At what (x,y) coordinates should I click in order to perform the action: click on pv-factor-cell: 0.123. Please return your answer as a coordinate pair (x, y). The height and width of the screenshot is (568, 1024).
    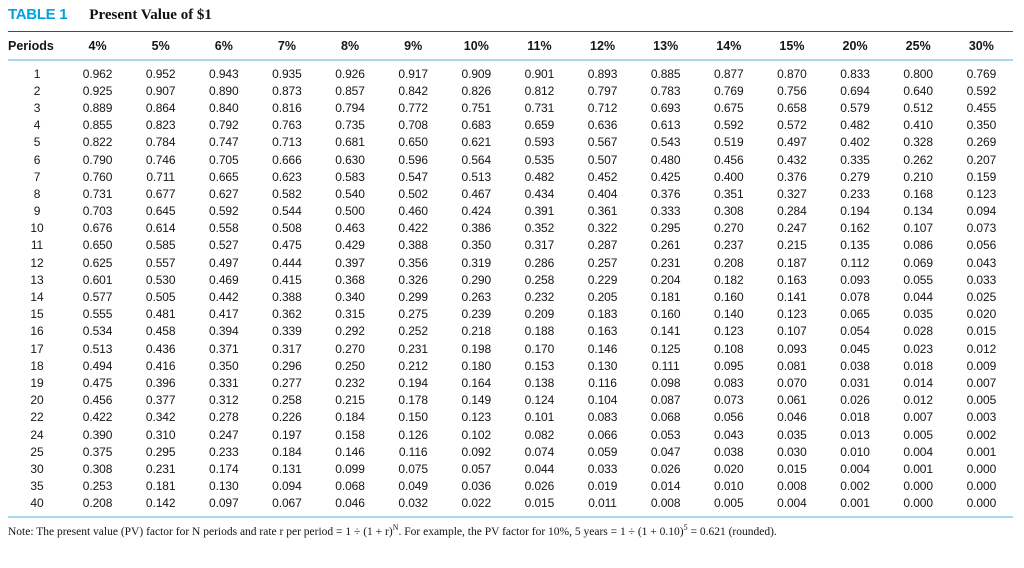
    Looking at the image, I should click on (981, 193).